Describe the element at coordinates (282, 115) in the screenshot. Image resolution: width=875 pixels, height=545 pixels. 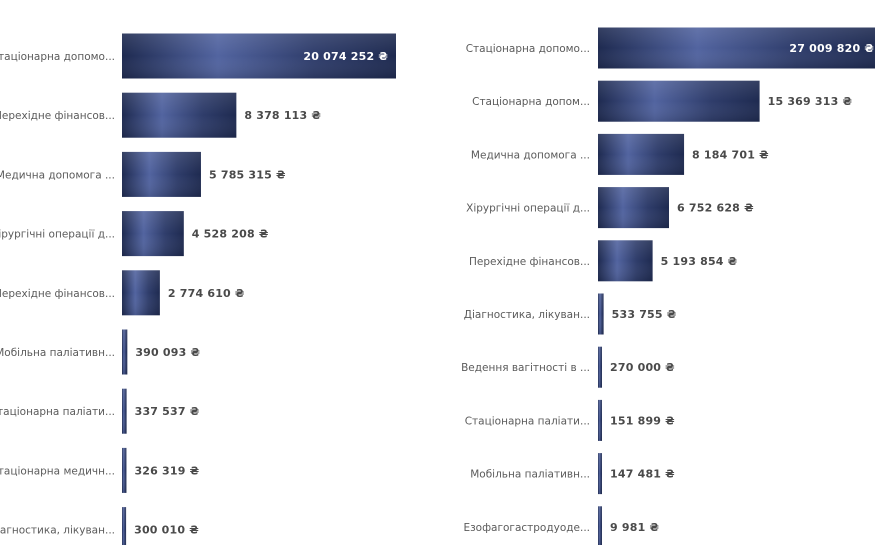
I see `left-value-label: 8 378 113 ₴` at that location.